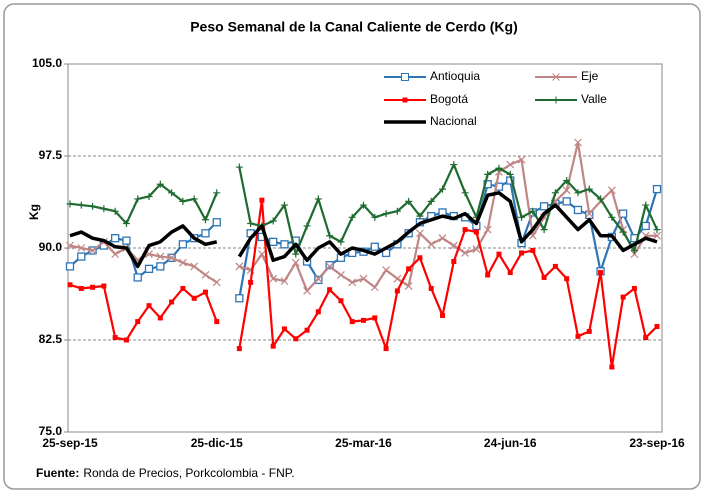 The image size is (706, 500). I want to click on legend-label: Nacional, so click(453, 121).